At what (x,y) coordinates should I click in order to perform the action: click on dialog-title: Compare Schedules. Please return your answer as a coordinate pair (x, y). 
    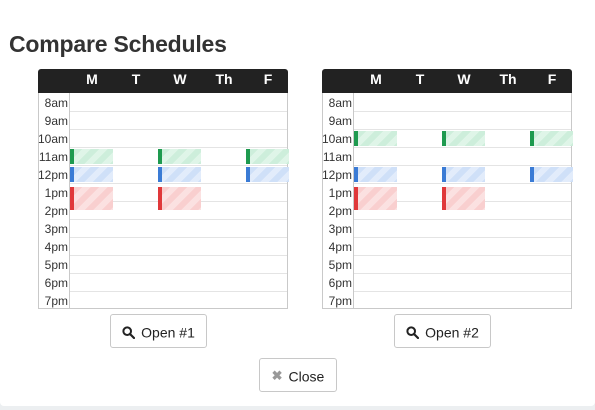
    Looking at the image, I should click on (118, 44).